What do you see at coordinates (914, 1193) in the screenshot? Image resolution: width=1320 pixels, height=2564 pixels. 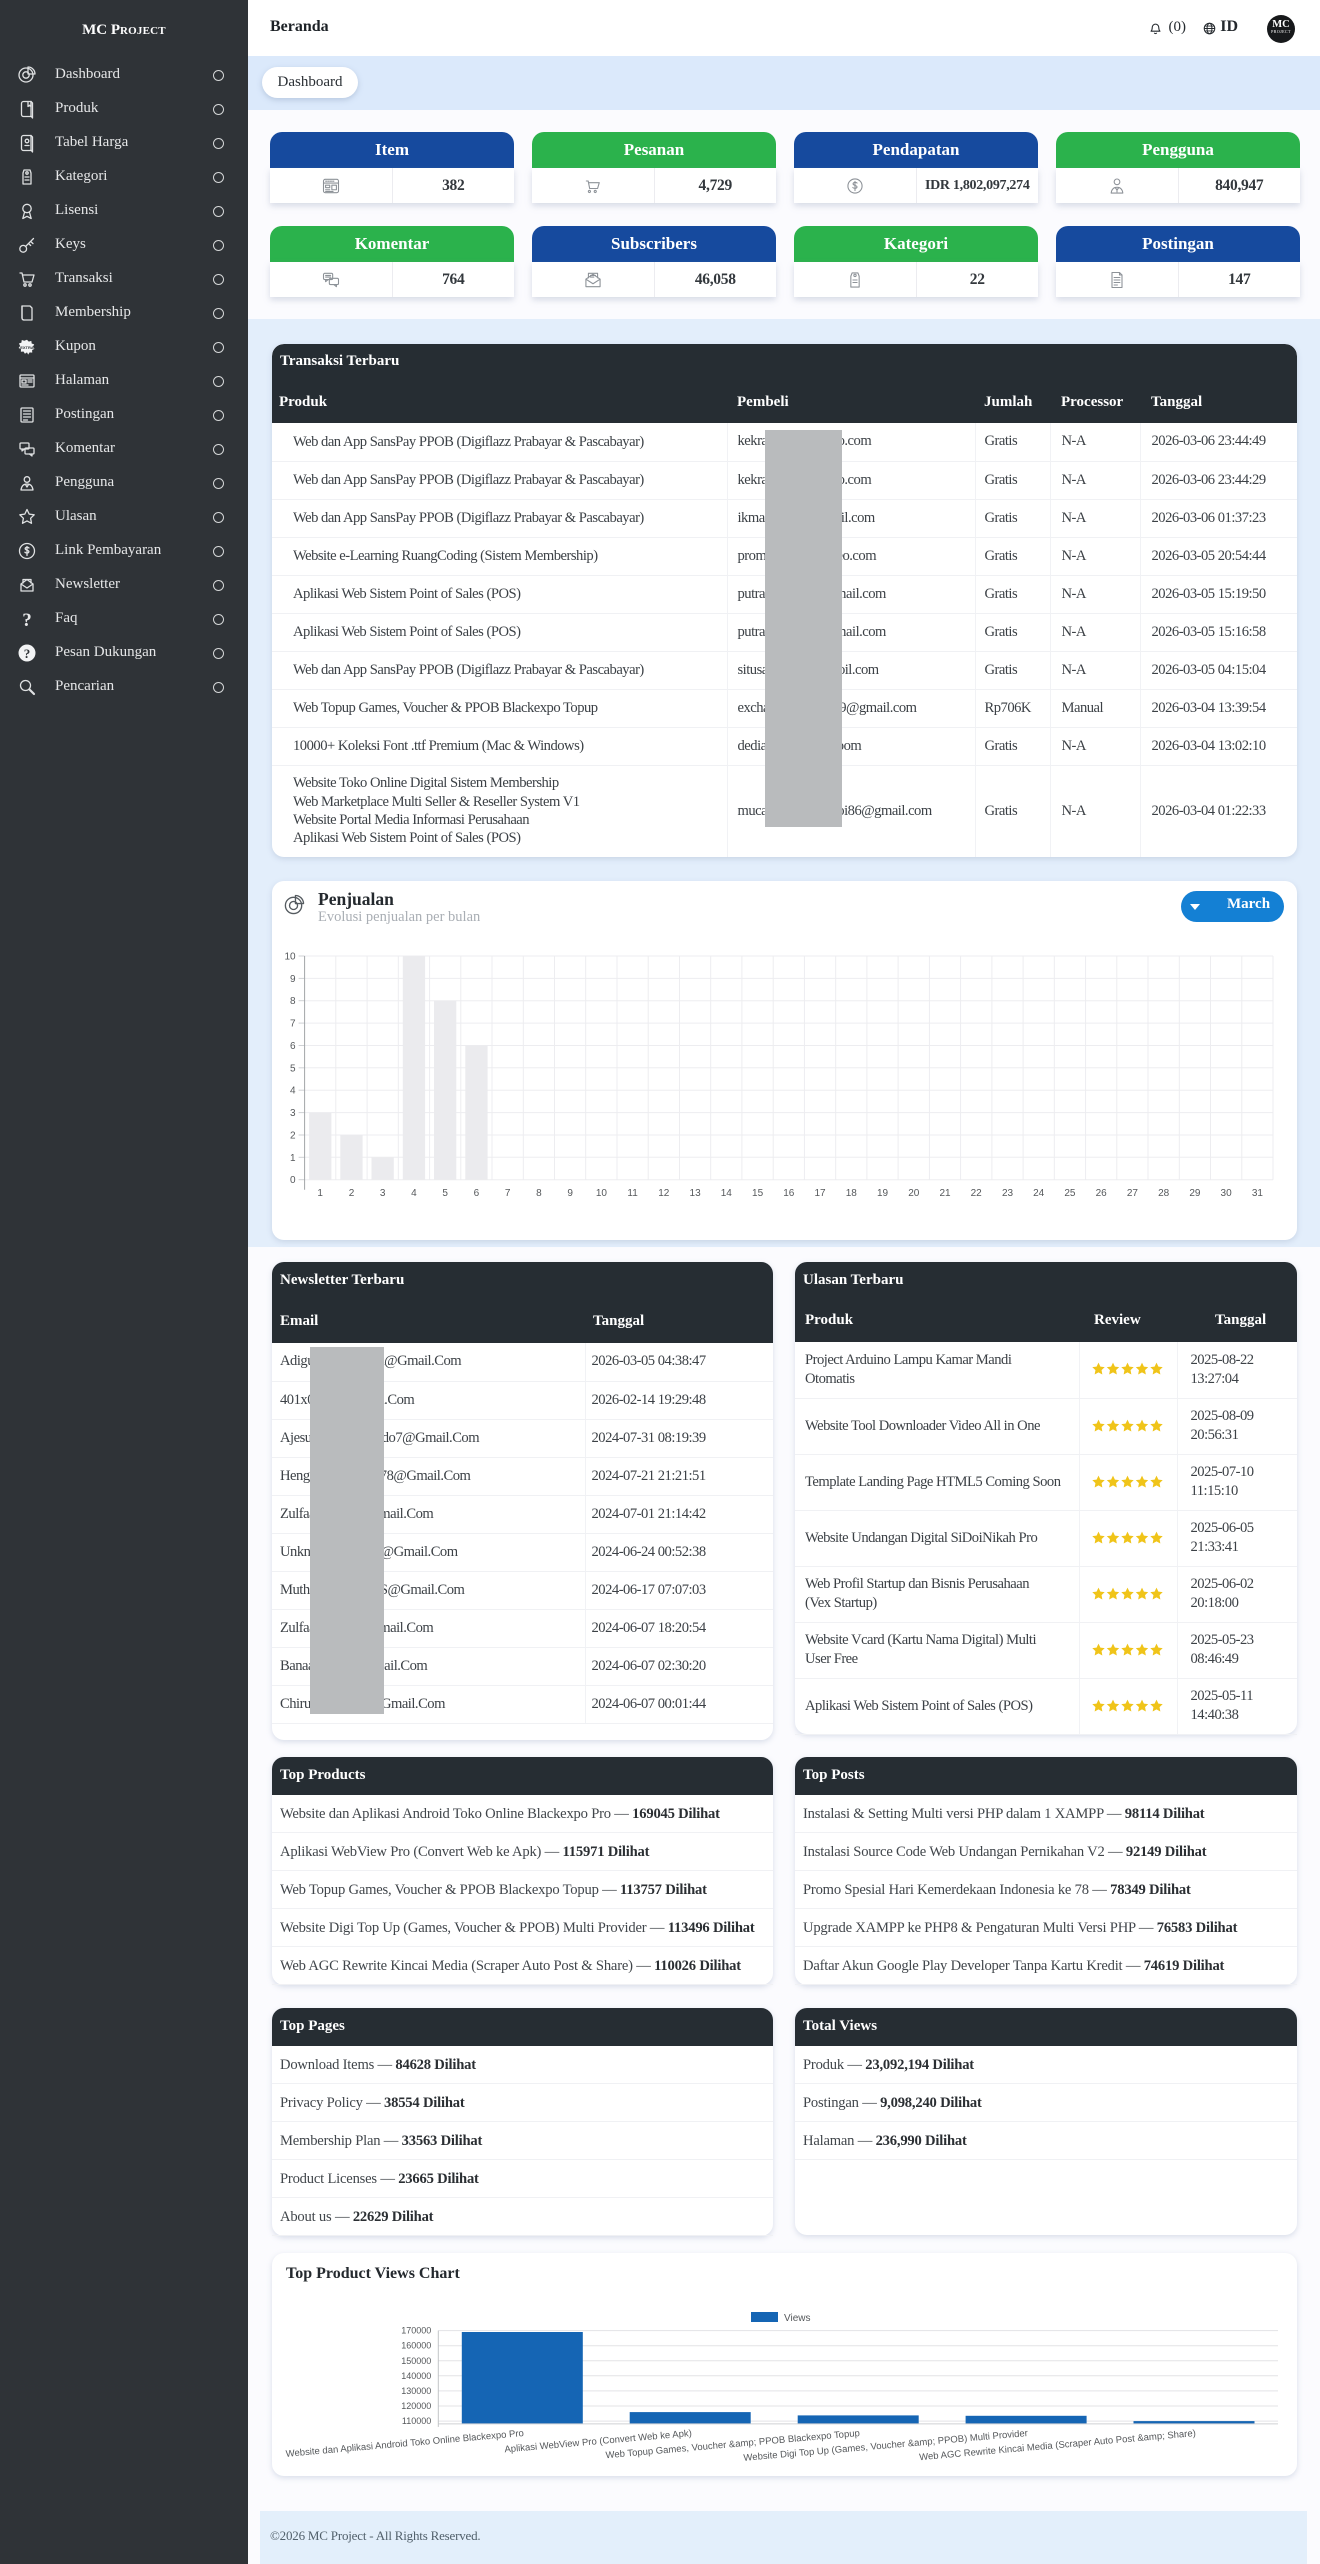 I see `svg-text: 20` at bounding box center [914, 1193].